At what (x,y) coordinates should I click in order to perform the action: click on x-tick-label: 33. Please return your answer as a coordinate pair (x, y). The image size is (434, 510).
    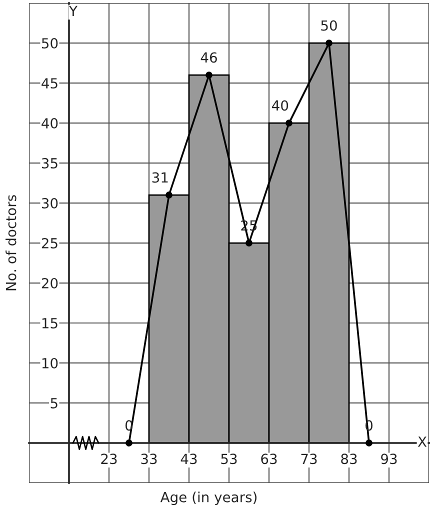
    Looking at the image, I should click on (149, 459).